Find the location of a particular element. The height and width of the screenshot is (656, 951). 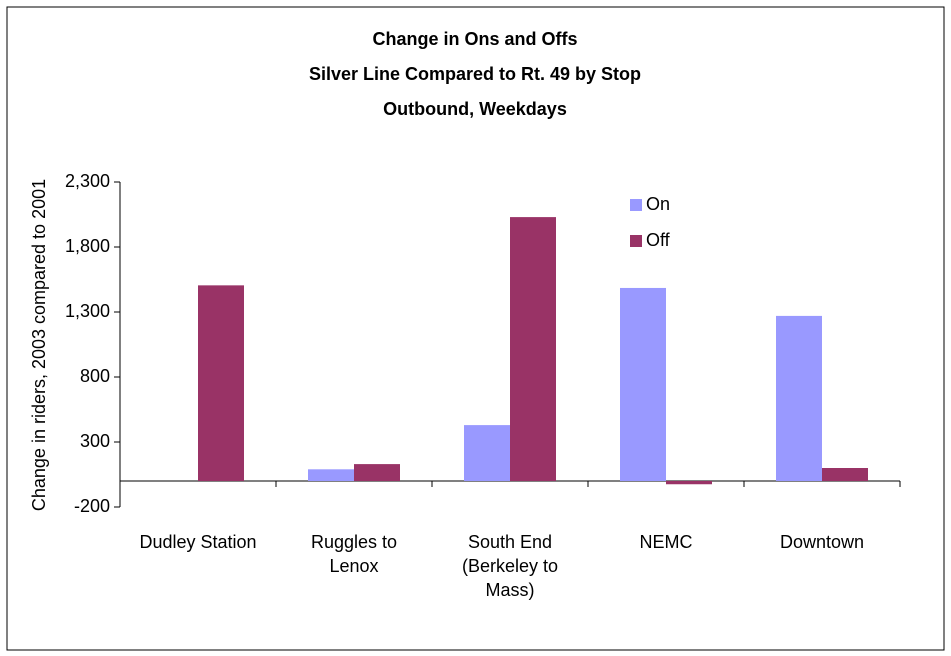

x-tick-label: Ruggles to Lenox is located at coordinates (354, 554).